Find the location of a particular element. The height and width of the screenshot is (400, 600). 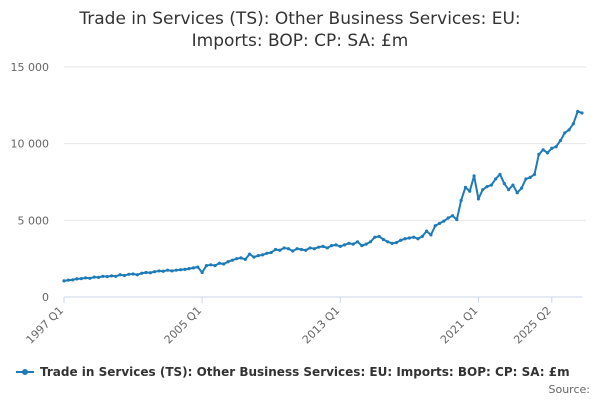

x-tick-label: 2021 Q1 is located at coordinates (459, 325).